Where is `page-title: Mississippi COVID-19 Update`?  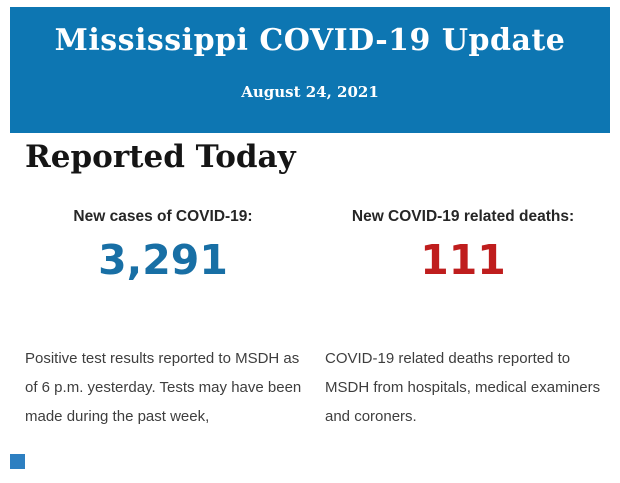
page-title: Mississippi COVID-19 Update is located at coordinates (310, 40).